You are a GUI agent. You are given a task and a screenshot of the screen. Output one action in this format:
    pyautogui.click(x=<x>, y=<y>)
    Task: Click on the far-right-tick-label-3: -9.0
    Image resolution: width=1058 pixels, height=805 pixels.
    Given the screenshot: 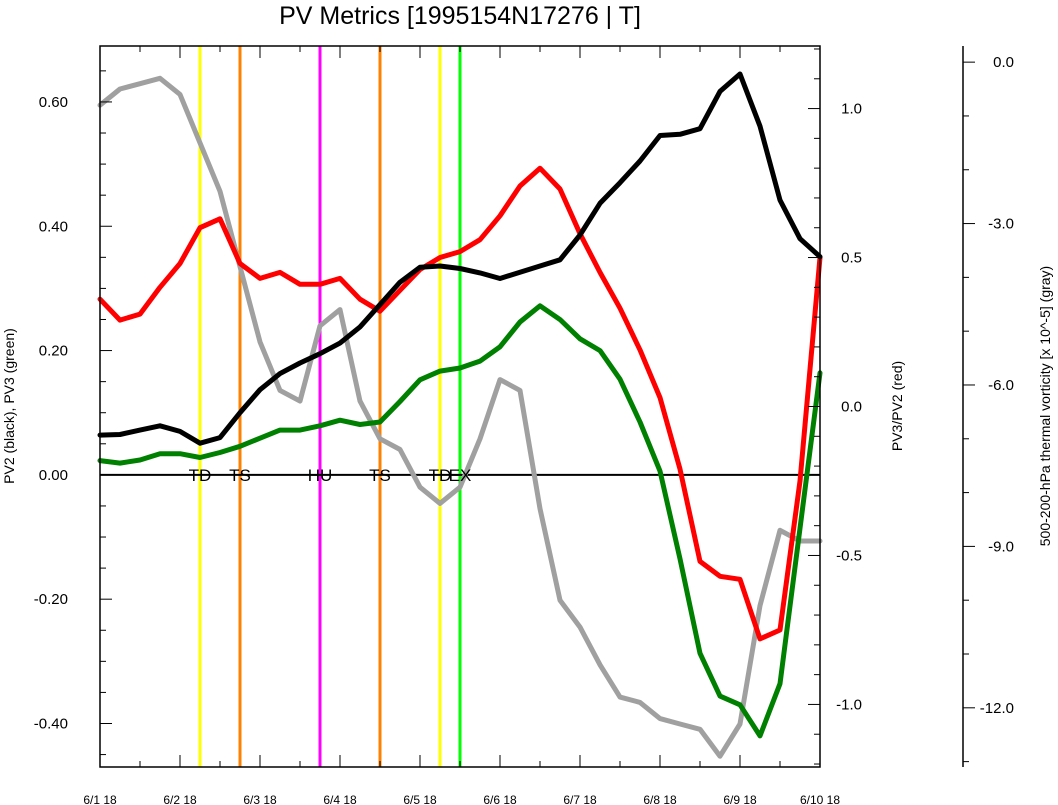 What is the action you would take?
    pyautogui.click(x=1001, y=546)
    